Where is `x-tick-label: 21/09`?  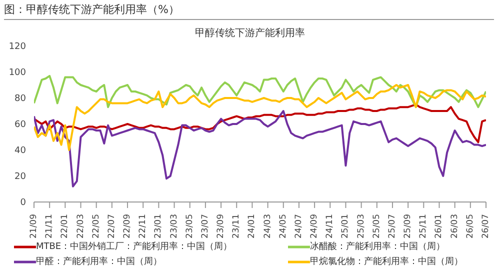
x-tick-label: 21/09 is located at coordinates (34, 226).